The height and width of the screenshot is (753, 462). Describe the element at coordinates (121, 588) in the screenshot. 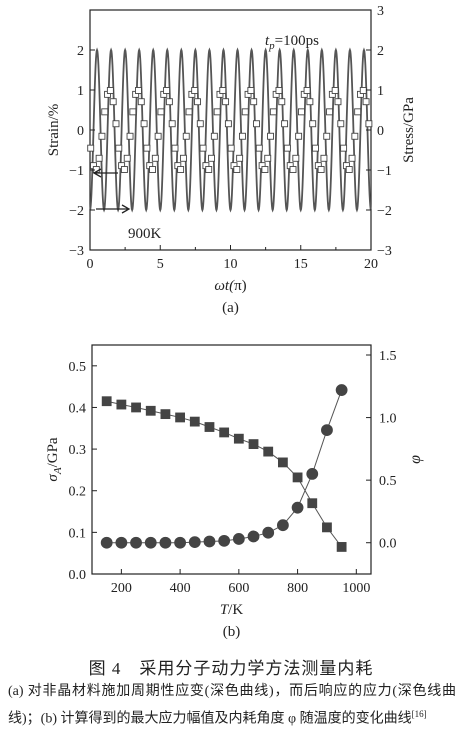

I see `x-tick-label-b: 200` at that location.